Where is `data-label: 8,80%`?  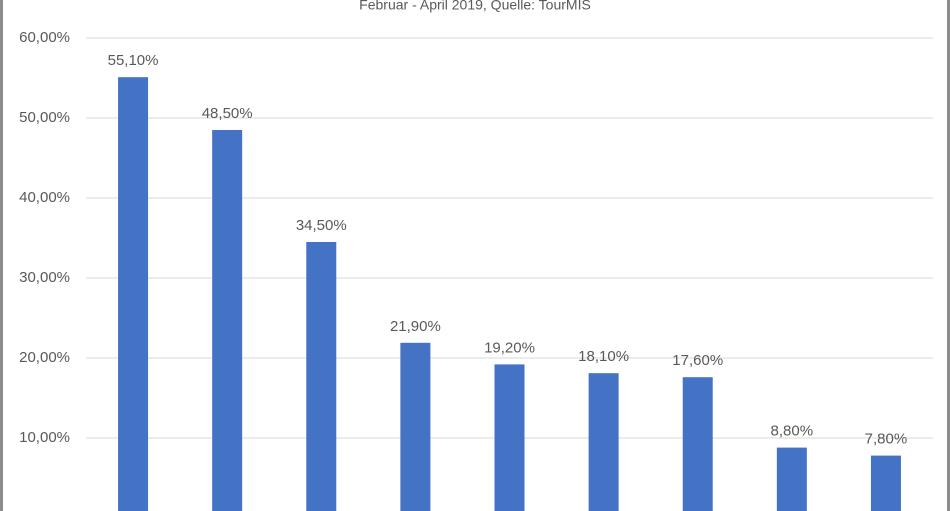 data-label: 8,80% is located at coordinates (792, 431).